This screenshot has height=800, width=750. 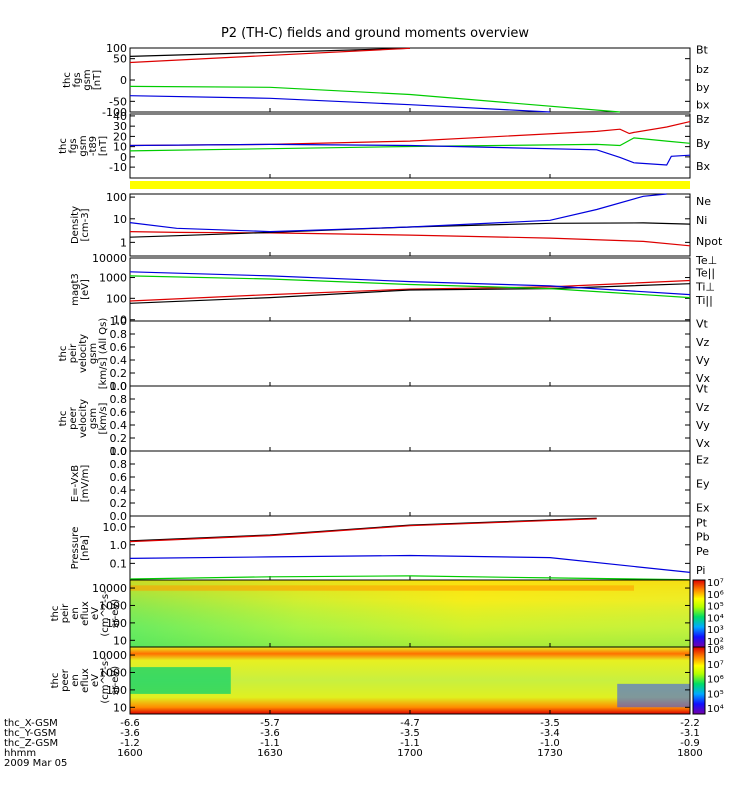 What do you see at coordinates (410, 134) in the screenshot?
I see `panel-1-series-Bz` at bounding box center [410, 134].